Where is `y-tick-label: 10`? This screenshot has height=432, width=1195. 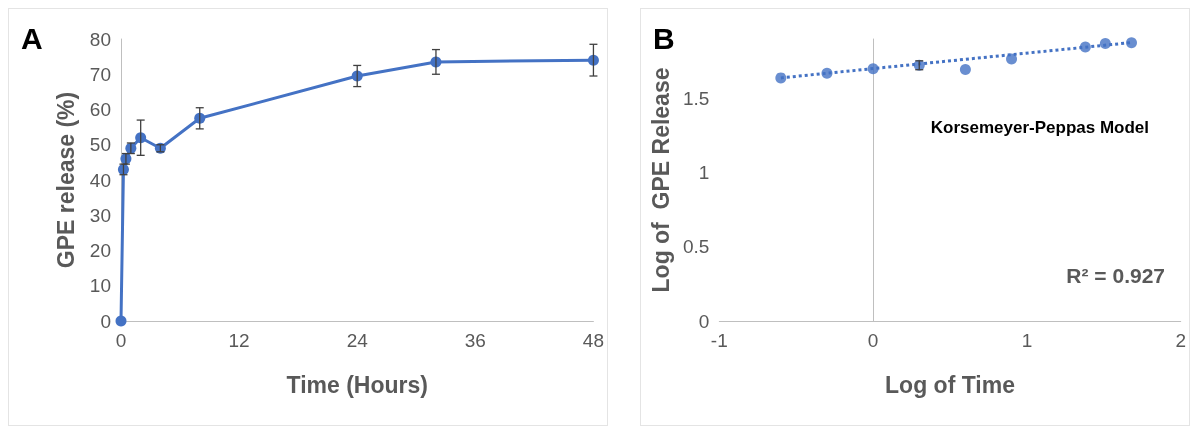
y-tick-label: 10 is located at coordinates (100, 286).